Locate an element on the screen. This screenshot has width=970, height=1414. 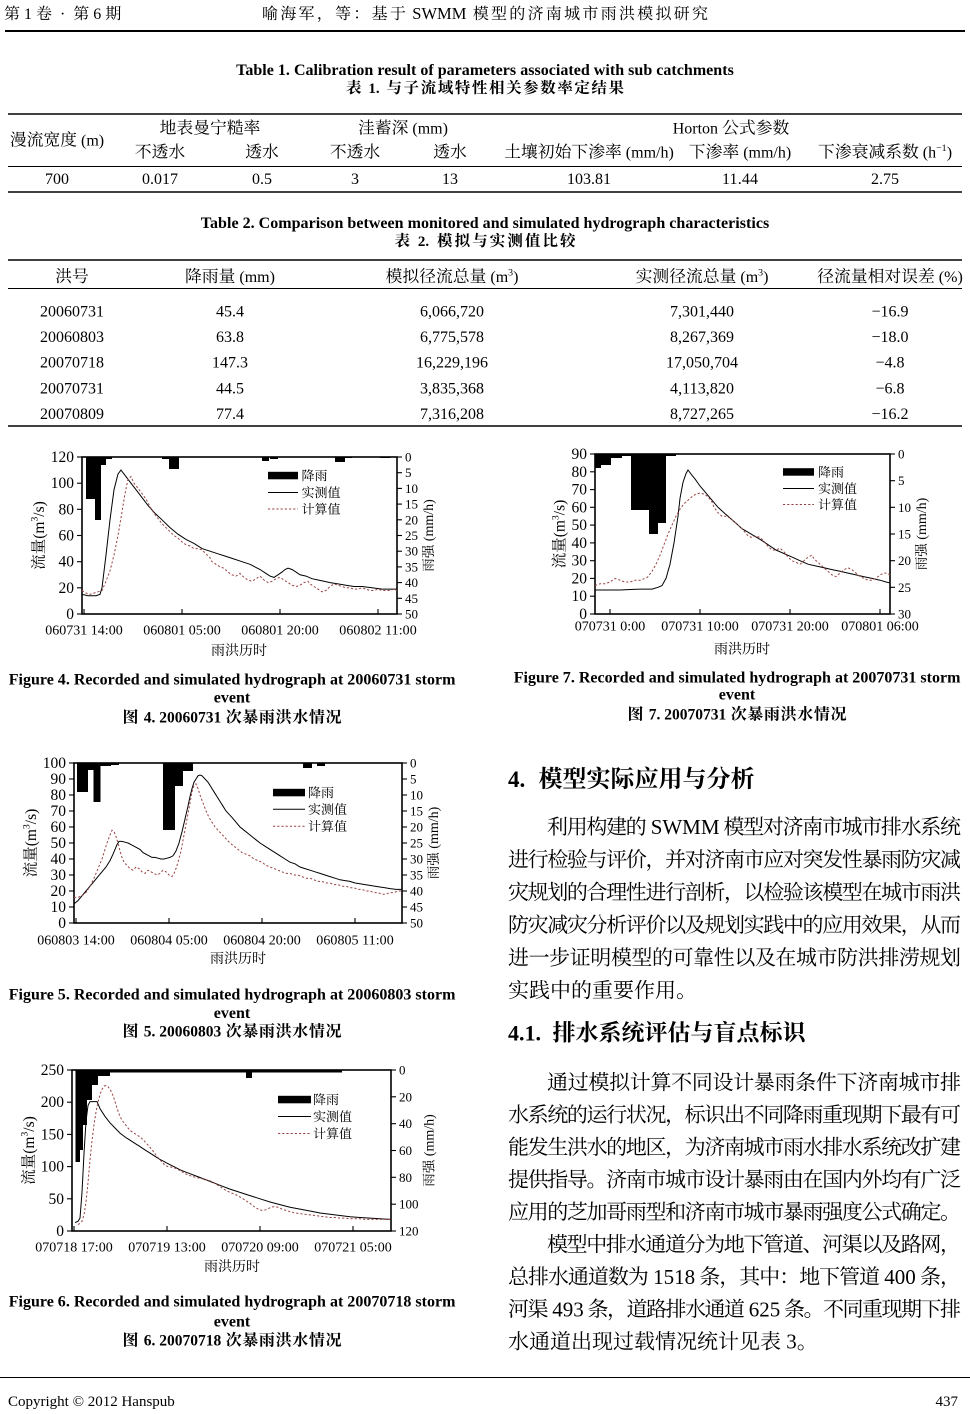
svg-text: 060731 14:00 is located at coordinates (83, 631).